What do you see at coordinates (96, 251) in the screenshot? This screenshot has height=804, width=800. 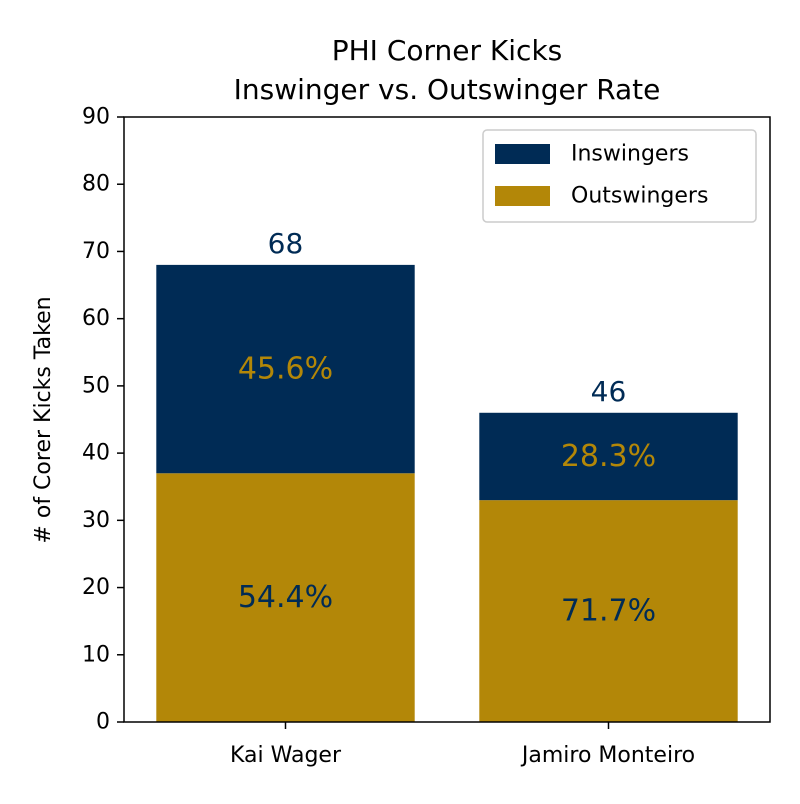 I see `y-tick-label: 70` at bounding box center [96, 251].